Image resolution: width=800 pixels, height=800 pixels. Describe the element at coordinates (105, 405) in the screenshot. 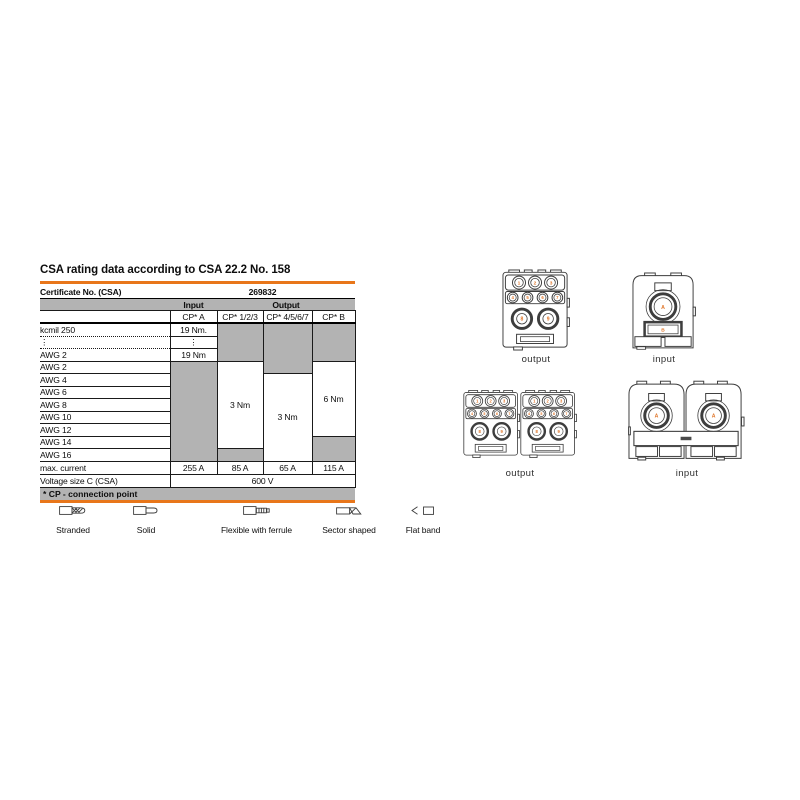

I see `row-label: AWG 8` at that location.